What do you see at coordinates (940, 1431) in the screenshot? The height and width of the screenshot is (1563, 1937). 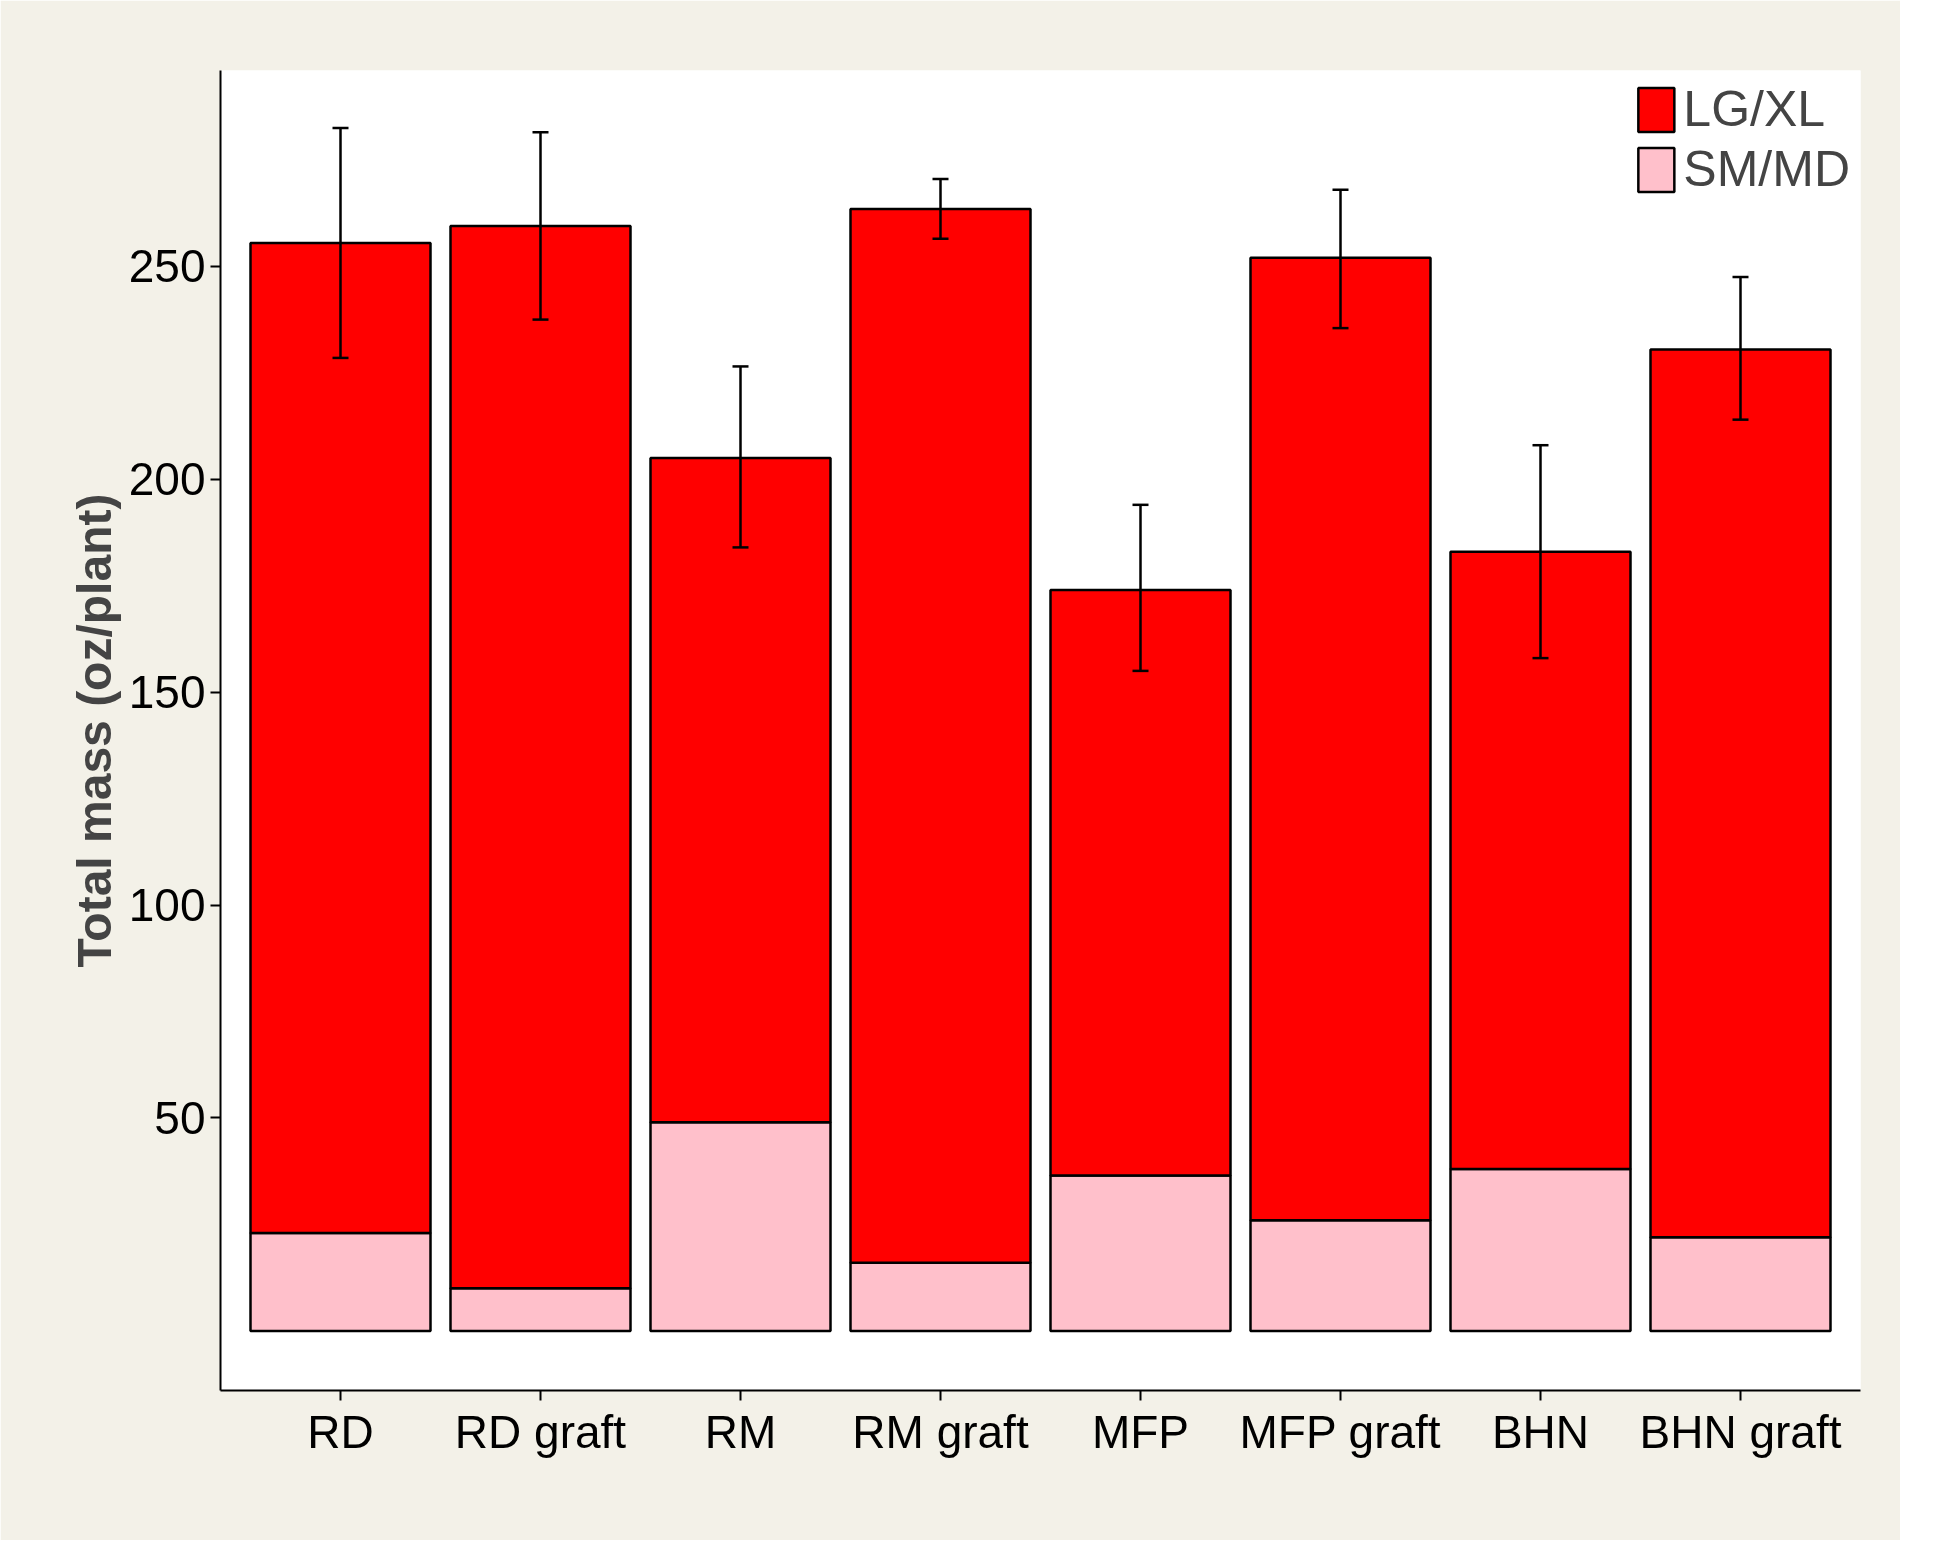 I see `x-tick-label: RM graft` at bounding box center [940, 1431].